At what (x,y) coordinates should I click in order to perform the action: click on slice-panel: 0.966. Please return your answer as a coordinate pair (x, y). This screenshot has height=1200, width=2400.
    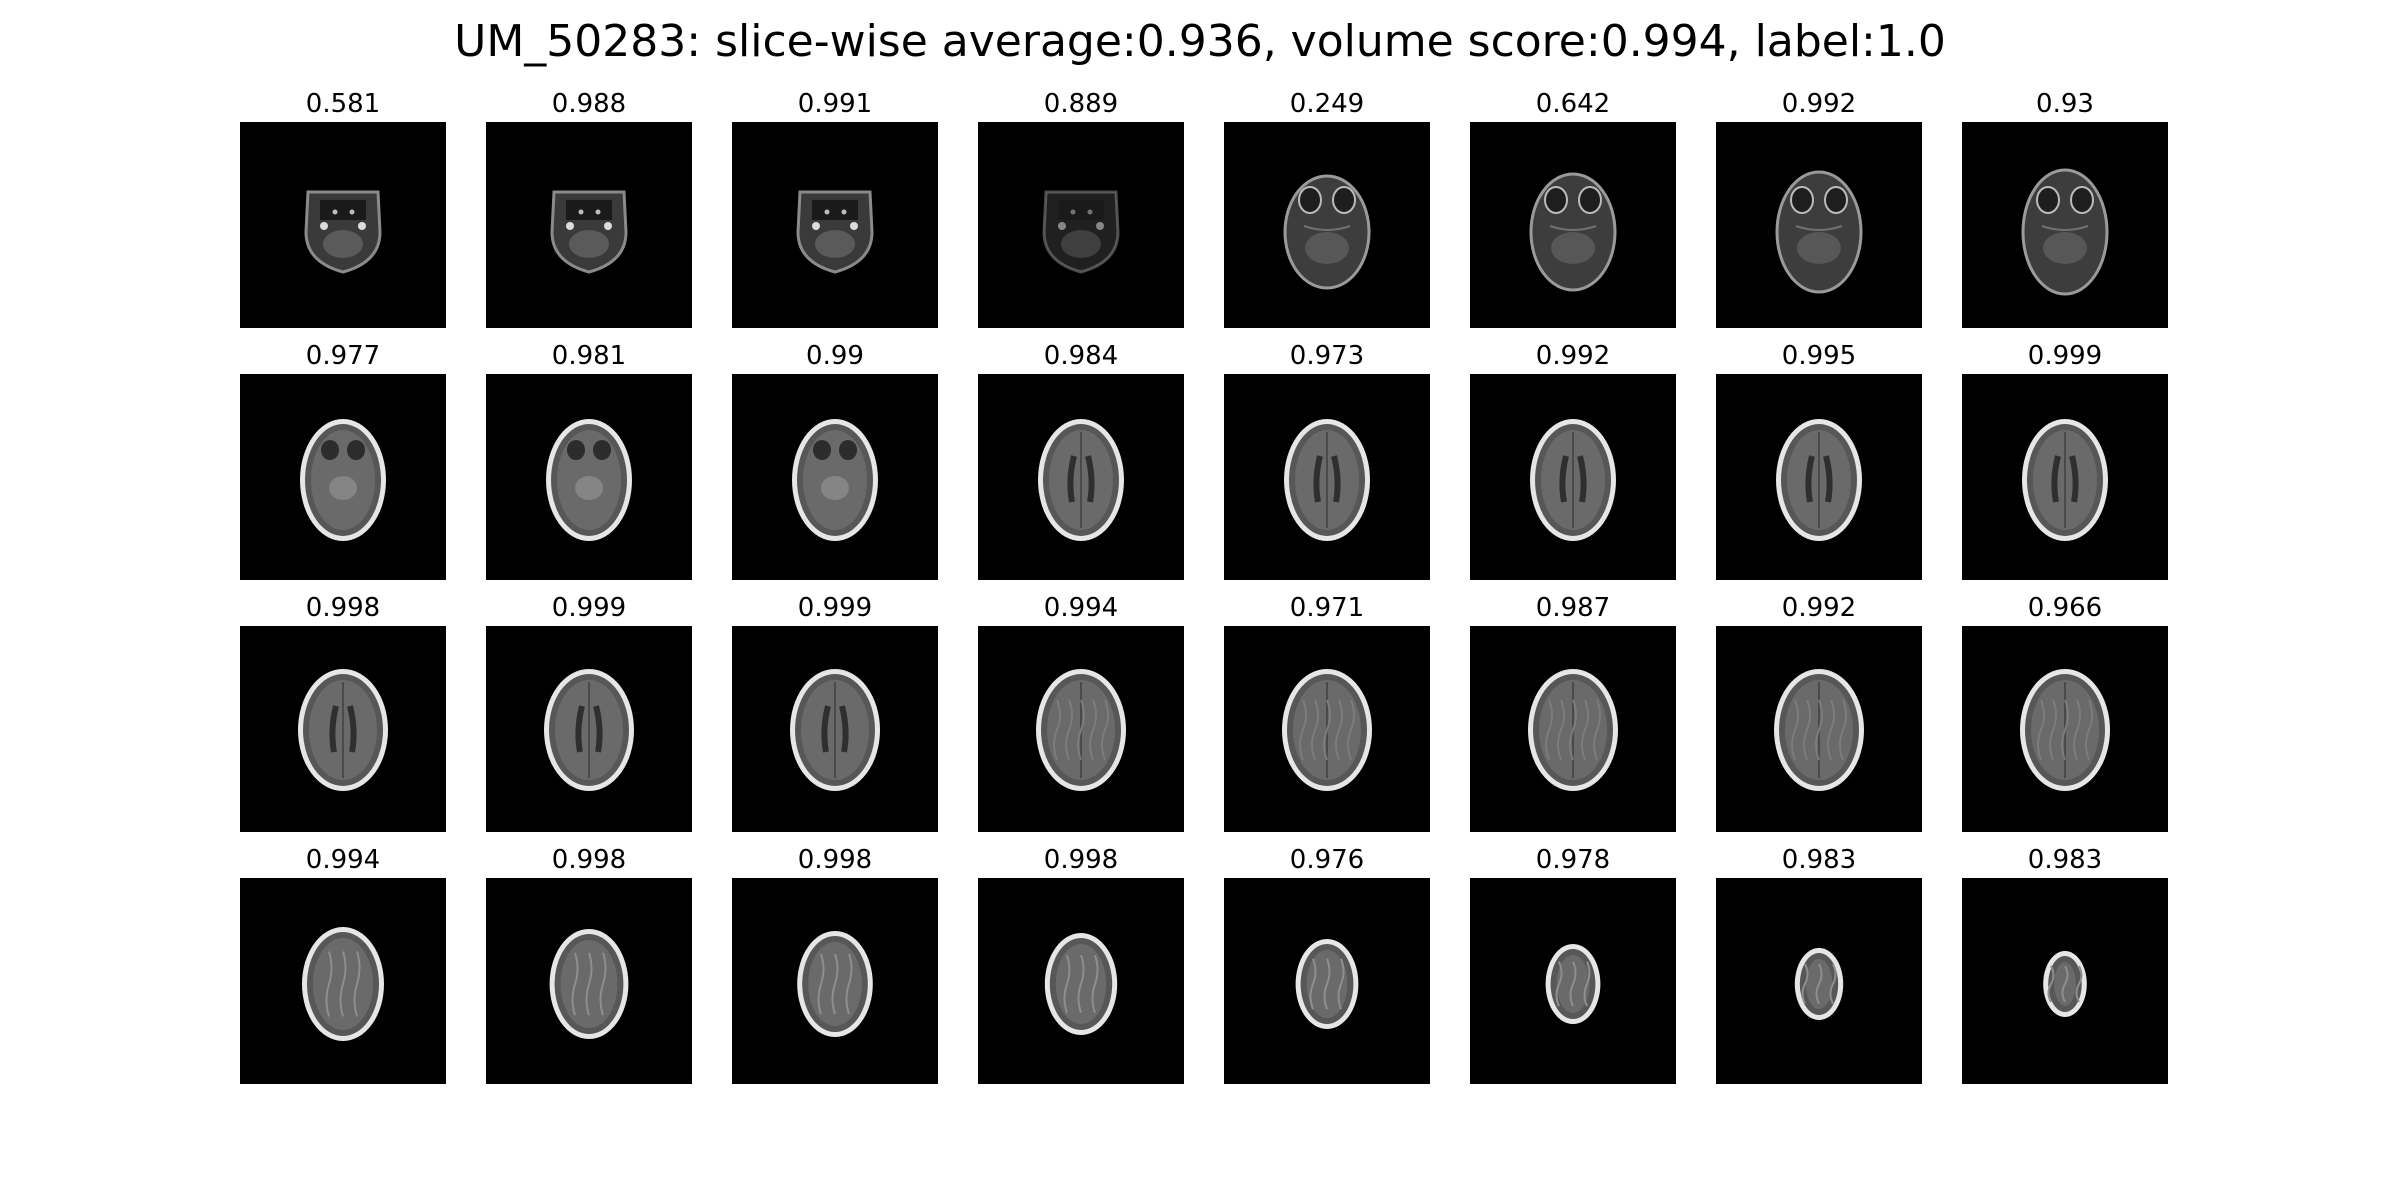
    Looking at the image, I should click on (2065, 716).